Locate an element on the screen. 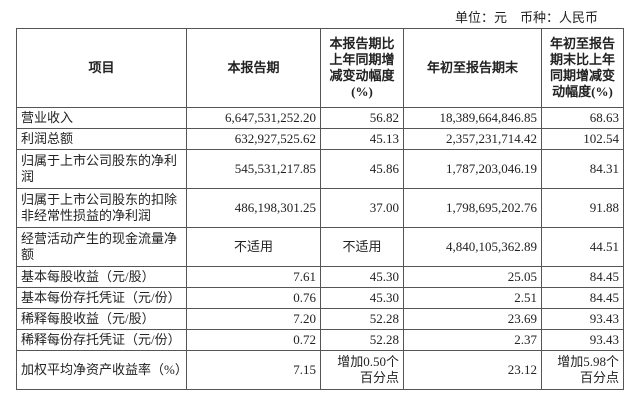  row-value: 0.76 is located at coordinates (253, 298).